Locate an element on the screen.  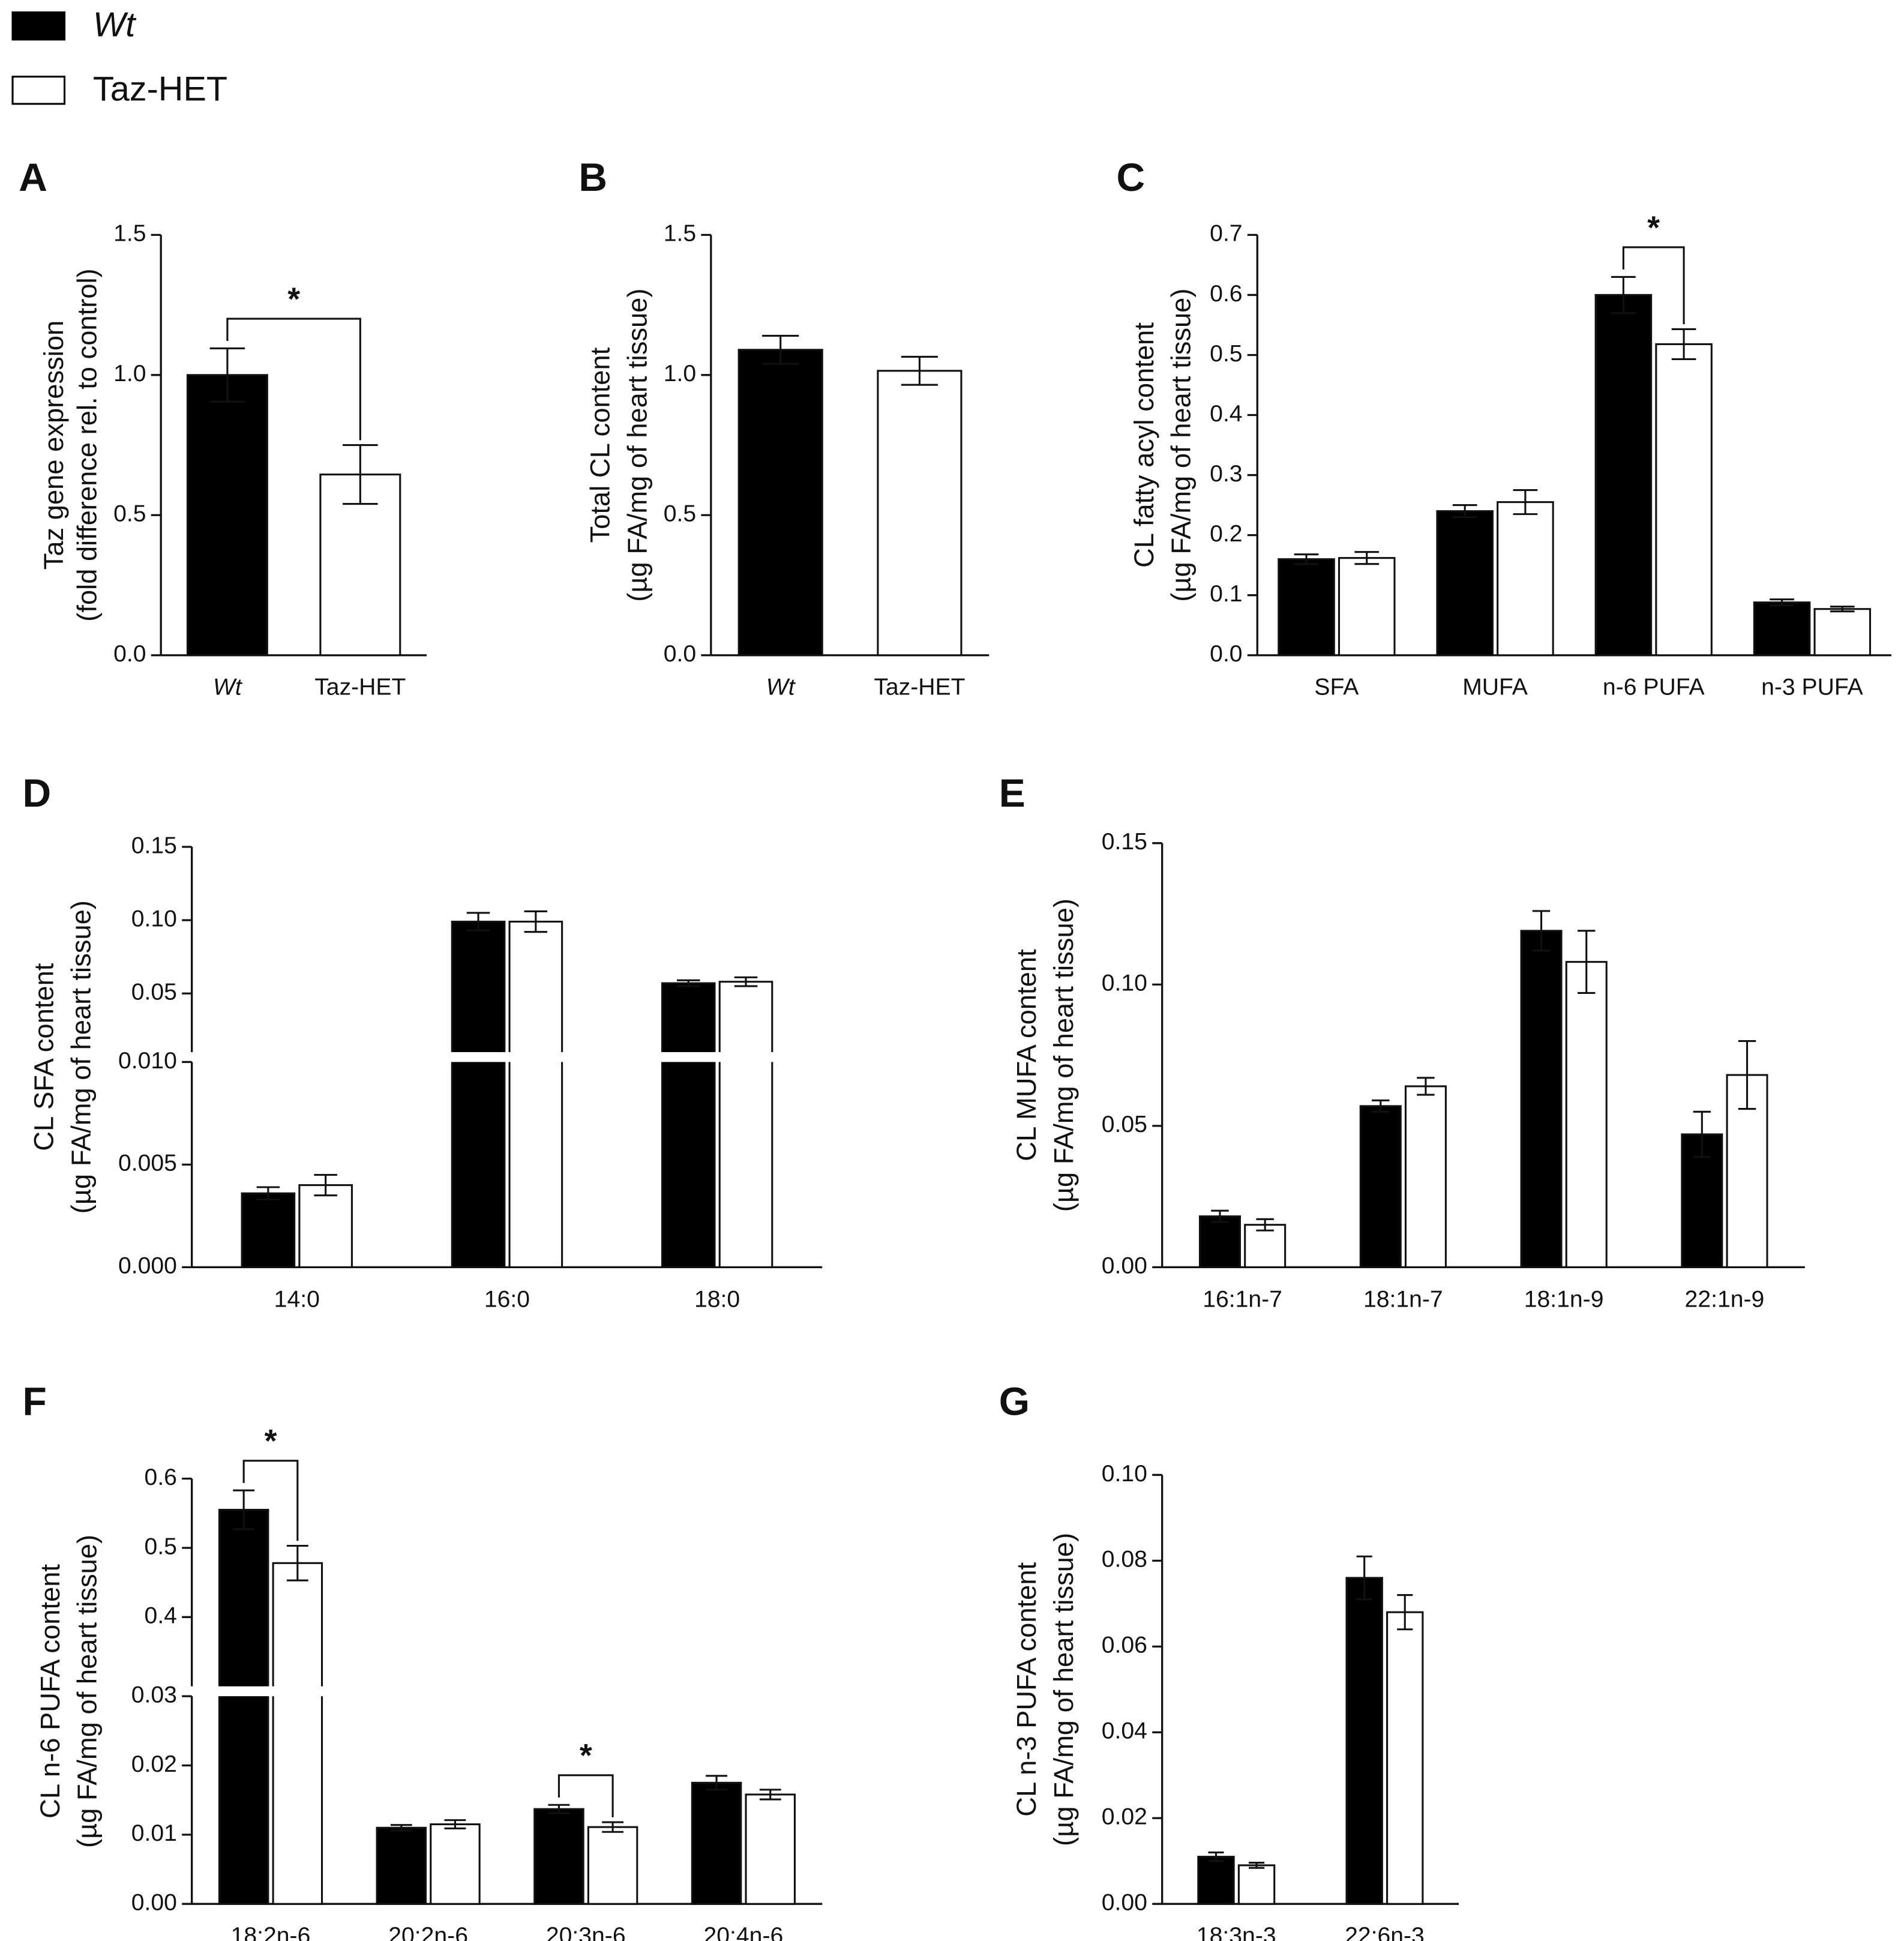
x-tick-label: 22:6n-3 is located at coordinates (1385, 1932).